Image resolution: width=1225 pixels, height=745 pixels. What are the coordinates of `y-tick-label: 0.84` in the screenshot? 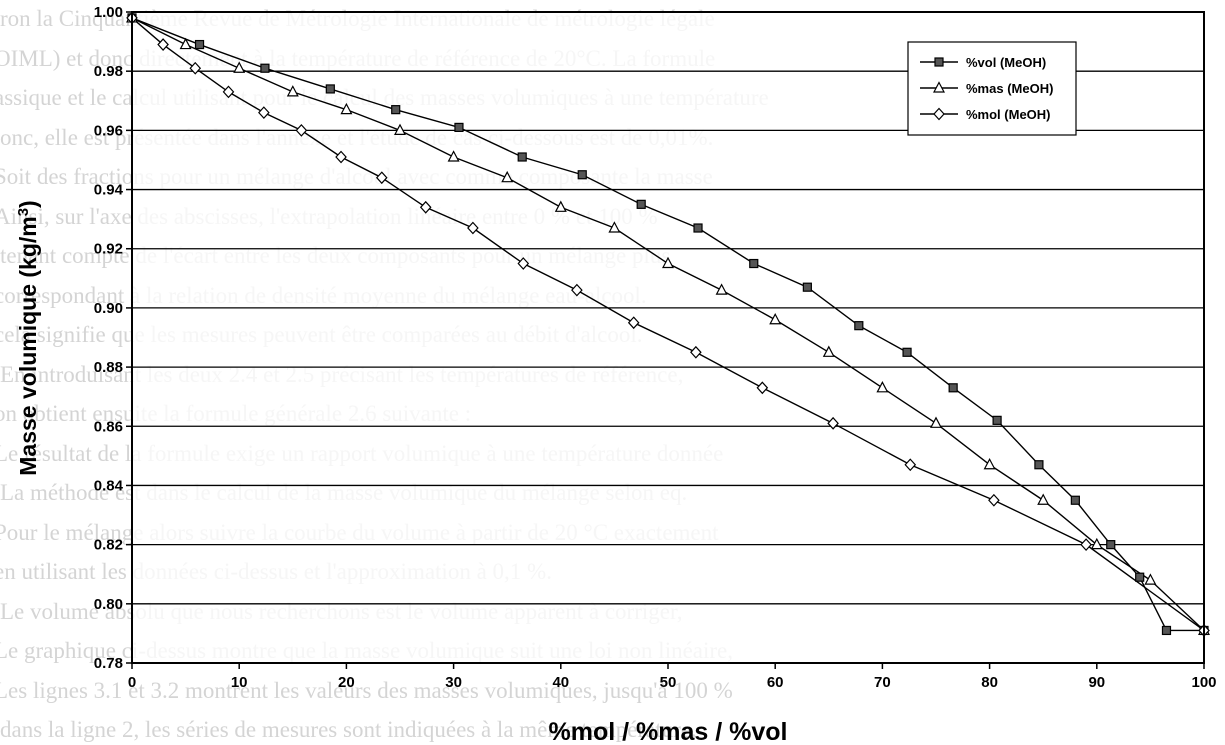 It's located at (109, 485).